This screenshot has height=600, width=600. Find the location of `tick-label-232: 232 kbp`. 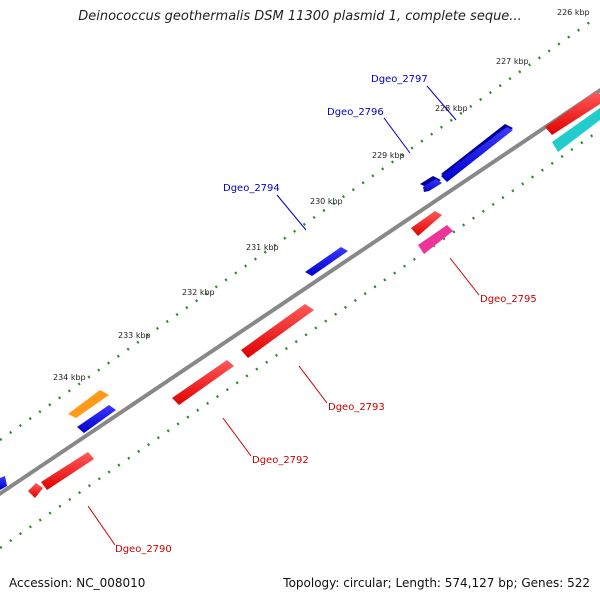

tick-label-232: 232 kbp is located at coordinates (198, 292).